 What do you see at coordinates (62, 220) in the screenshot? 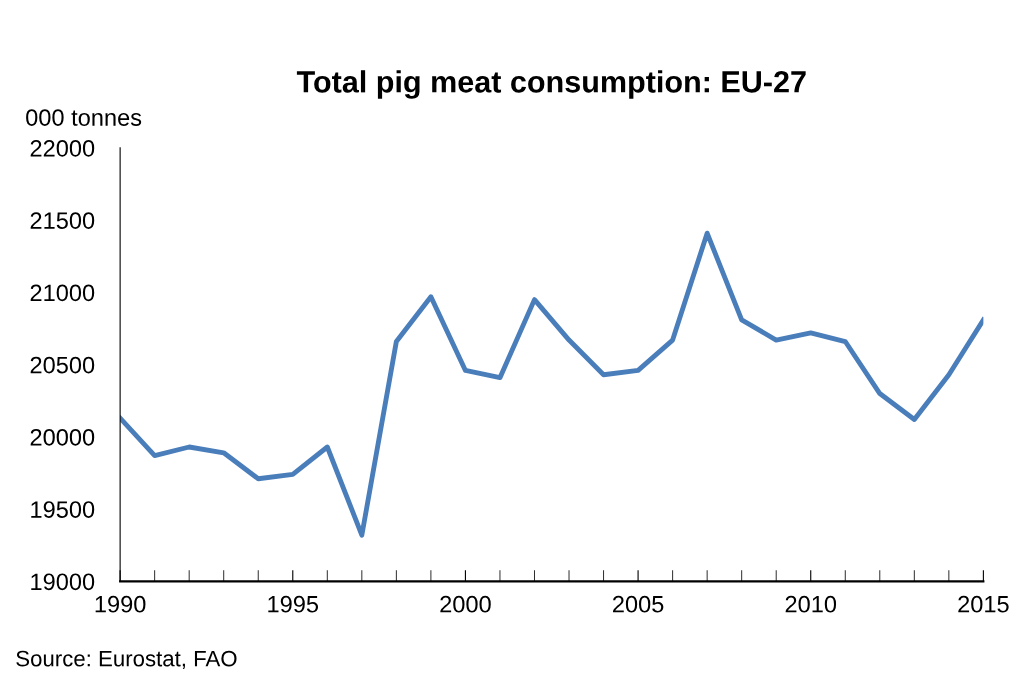
I see `y-tick-label: 21500` at bounding box center [62, 220].